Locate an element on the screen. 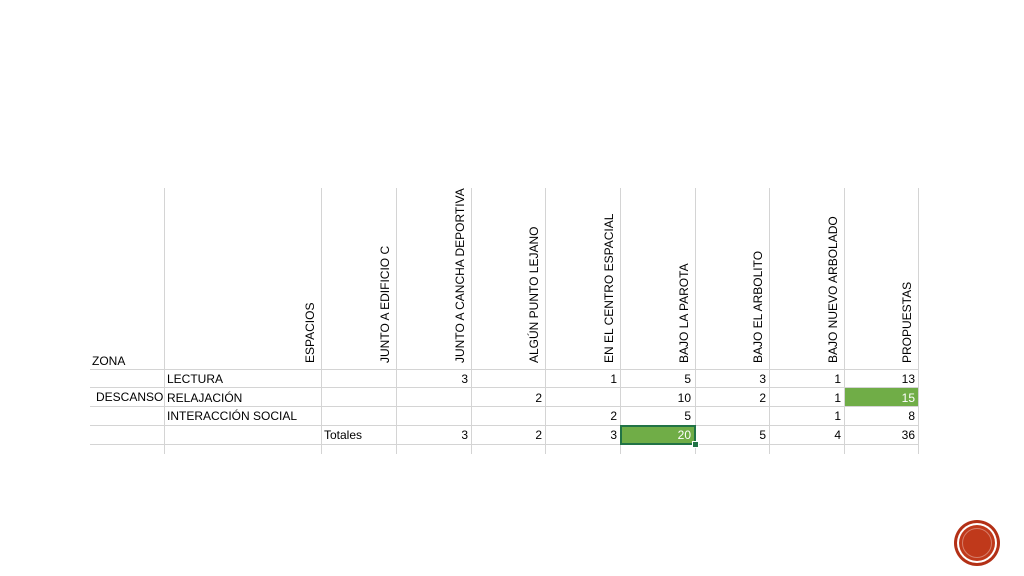  fill-handle is located at coordinates (695, 444).